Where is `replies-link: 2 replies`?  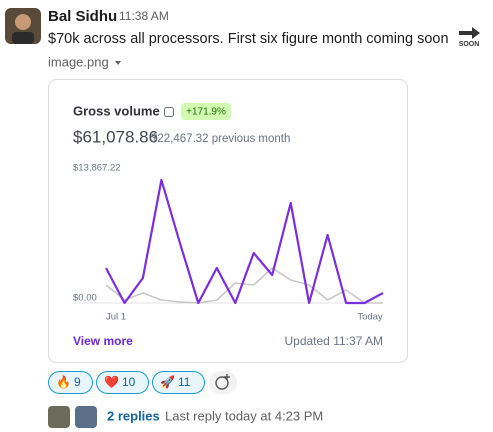
replies-link: 2 replies is located at coordinates (133, 415).